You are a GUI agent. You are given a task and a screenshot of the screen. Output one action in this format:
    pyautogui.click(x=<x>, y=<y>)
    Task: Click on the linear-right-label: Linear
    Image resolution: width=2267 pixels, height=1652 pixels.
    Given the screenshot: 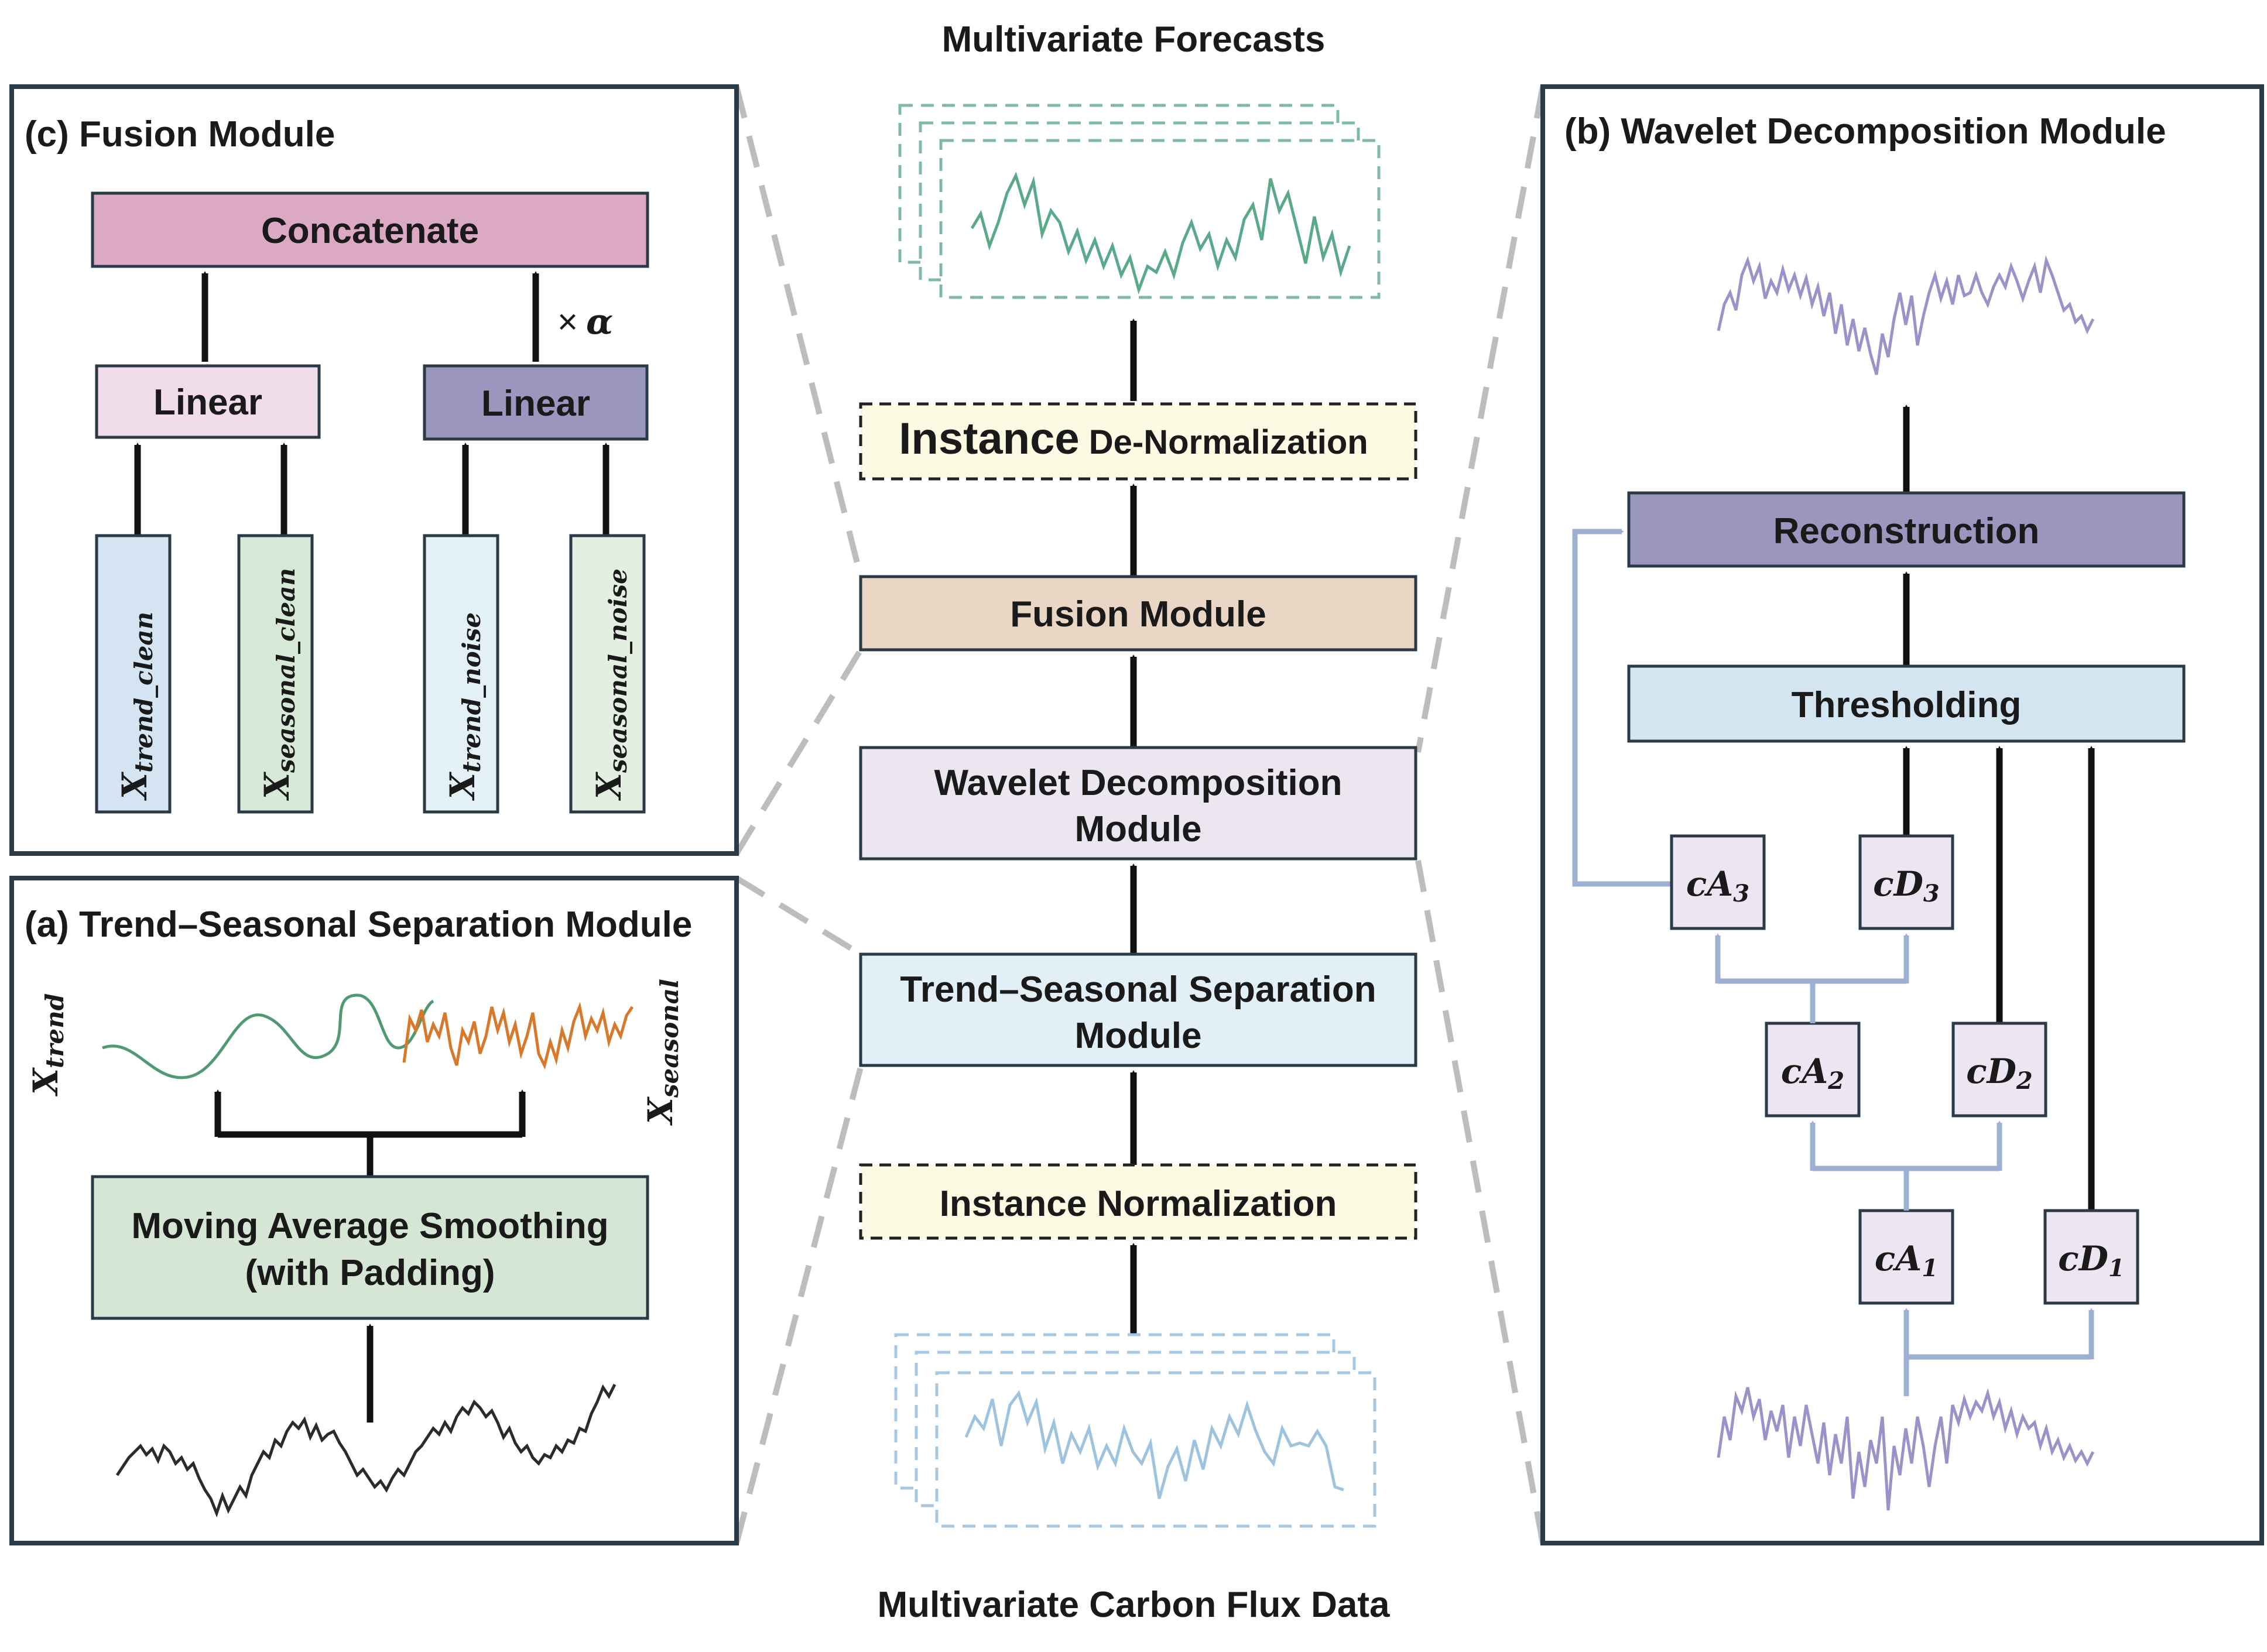 What is the action you would take?
    pyautogui.click(x=535, y=403)
    